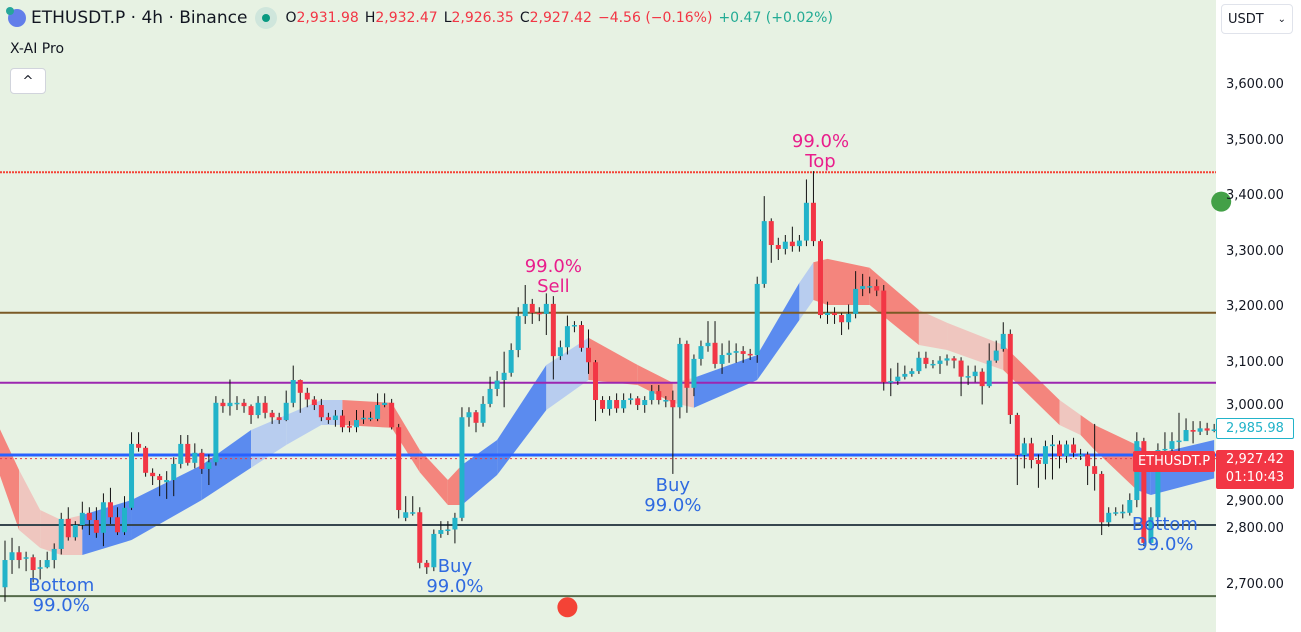 Image resolution: width=1301 pixels, height=632 pixels. I want to click on y-tick-label: 3,600.00, so click(1255, 84).